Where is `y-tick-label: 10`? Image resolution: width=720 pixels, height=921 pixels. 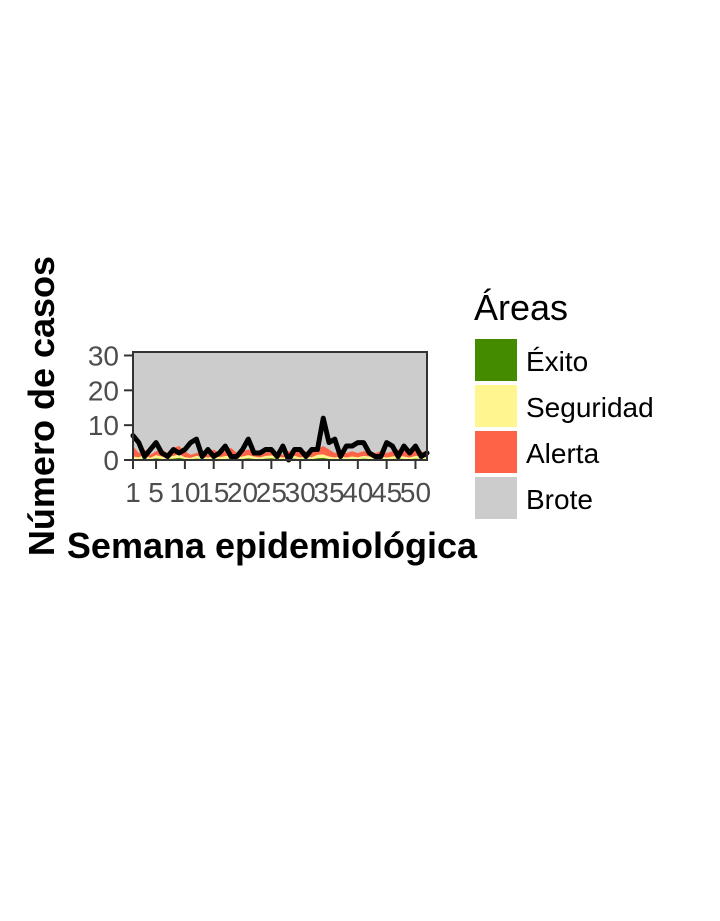
y-tick-label: 10 is located at coordinates (103, 425).